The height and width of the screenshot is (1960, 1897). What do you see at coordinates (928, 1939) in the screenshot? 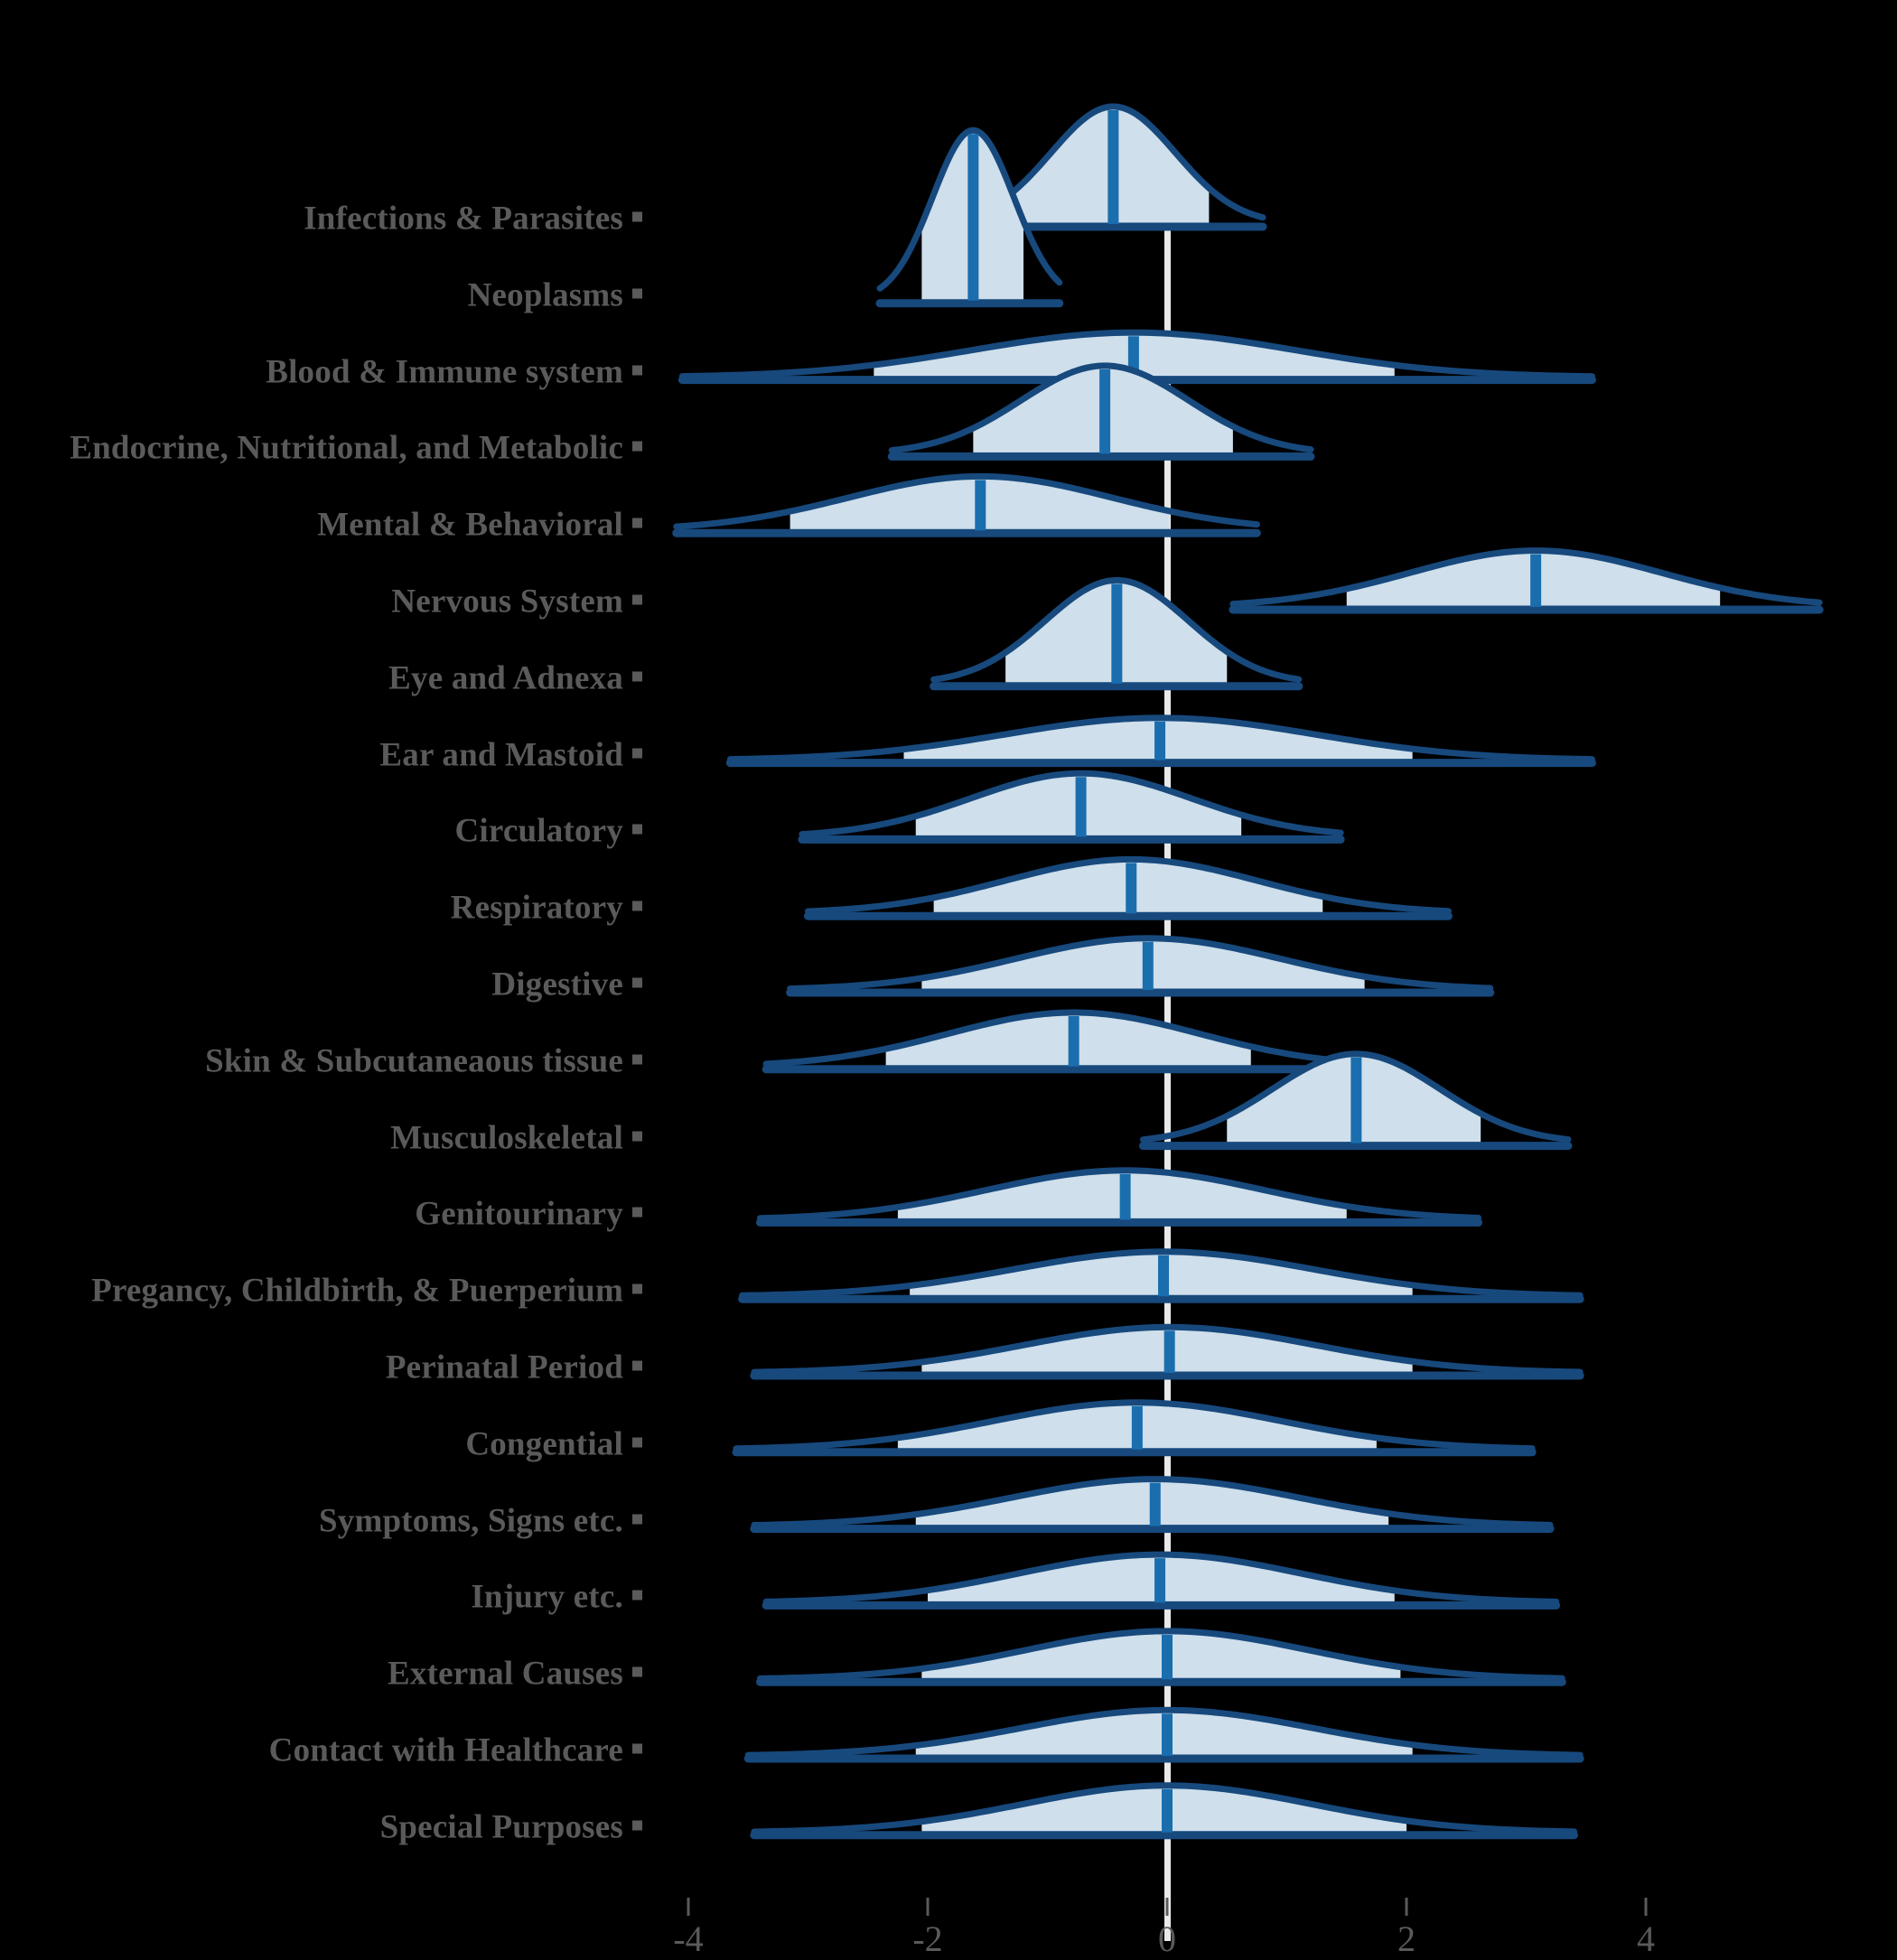
I see `x-tick-label: -2` at bounding box center [928, 1939].